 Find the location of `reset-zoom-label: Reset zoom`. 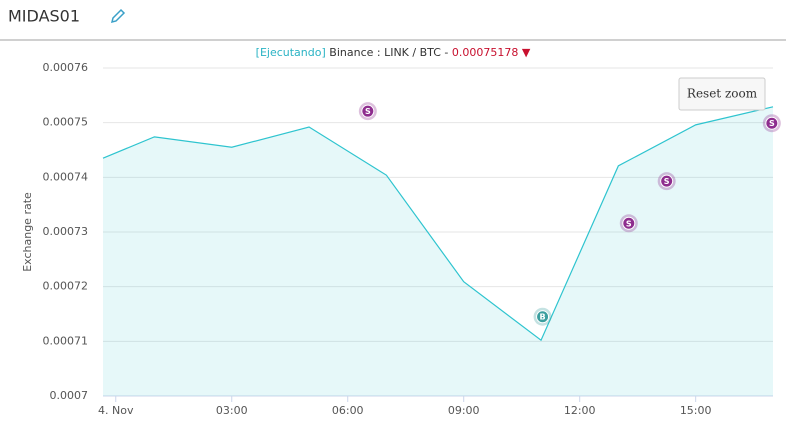

reset-zoom-label: Reset zoom is located at coordinates (722, 94).